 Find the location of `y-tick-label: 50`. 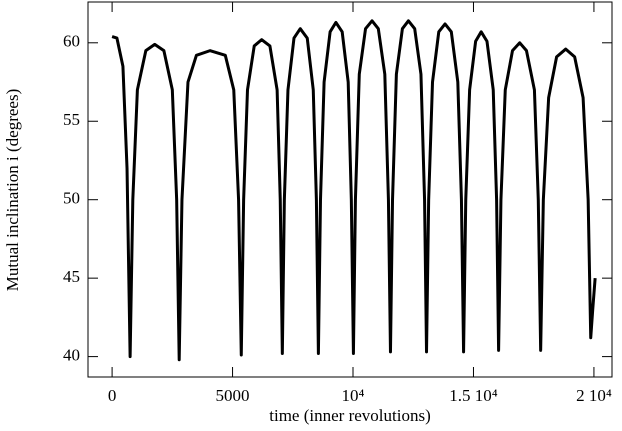

y-tick-label: 50 is located at coordinates (71, 198).